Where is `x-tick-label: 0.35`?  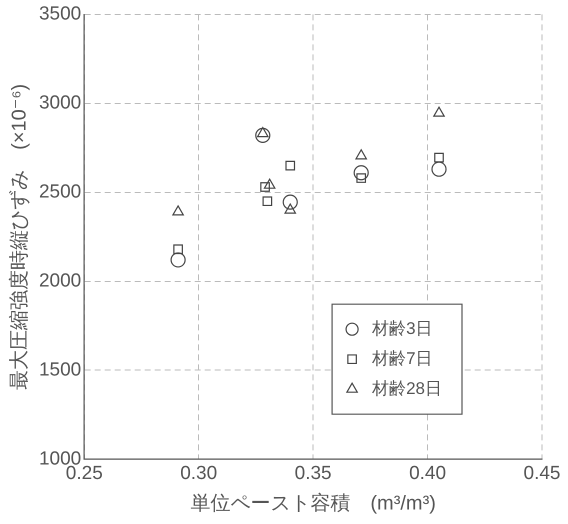
x-tick-label: 0.35 is located at coordinates (313, 473).